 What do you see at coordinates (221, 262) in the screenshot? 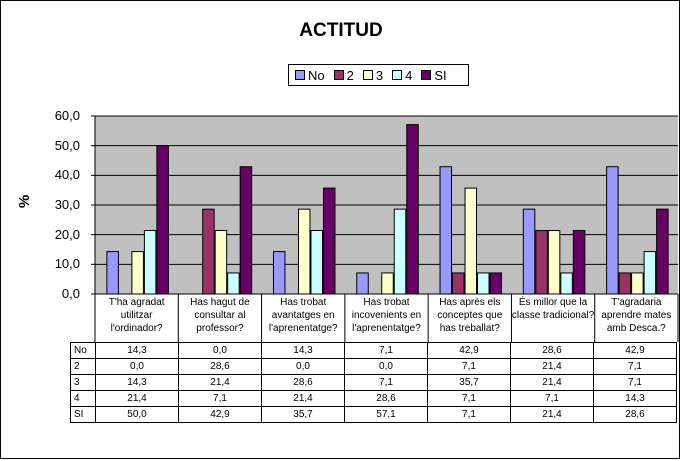
I see `bar-3-cat2` at bounding box center [221, 262].